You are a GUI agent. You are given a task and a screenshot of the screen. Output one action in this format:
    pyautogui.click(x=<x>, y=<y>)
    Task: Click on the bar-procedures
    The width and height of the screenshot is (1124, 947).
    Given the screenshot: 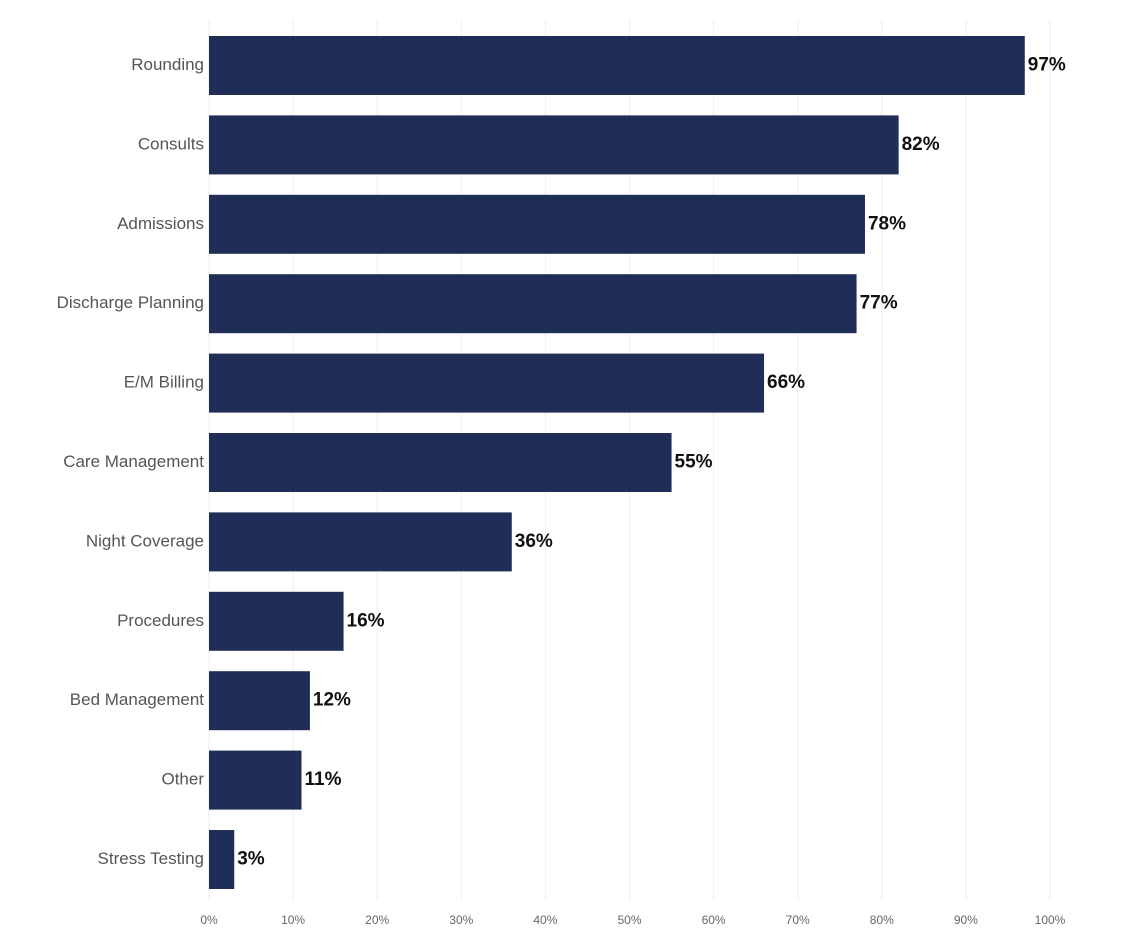 What is the action you would take?
    pyautogui.click(x=276, y=621)
    